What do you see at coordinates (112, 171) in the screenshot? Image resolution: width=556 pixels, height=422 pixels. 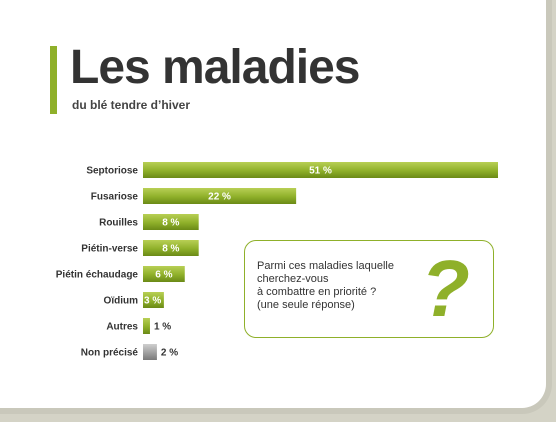 I see `category-label: Septoriose` at bounding box center [112, 171].